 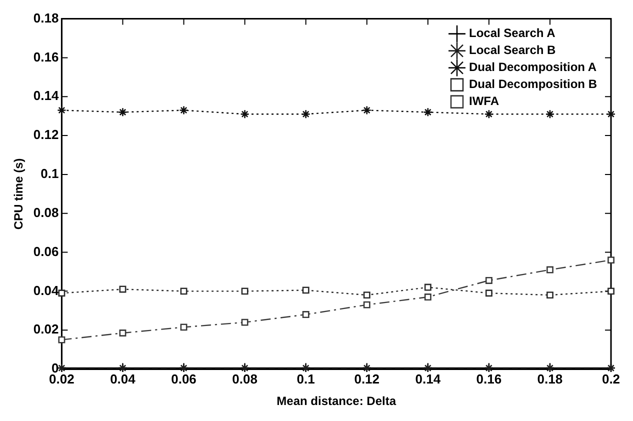 What do you see at coordinates (49, 174) in the screenshot?
I see `y-tick-label: 0.1` at bounding box center [49, 174].